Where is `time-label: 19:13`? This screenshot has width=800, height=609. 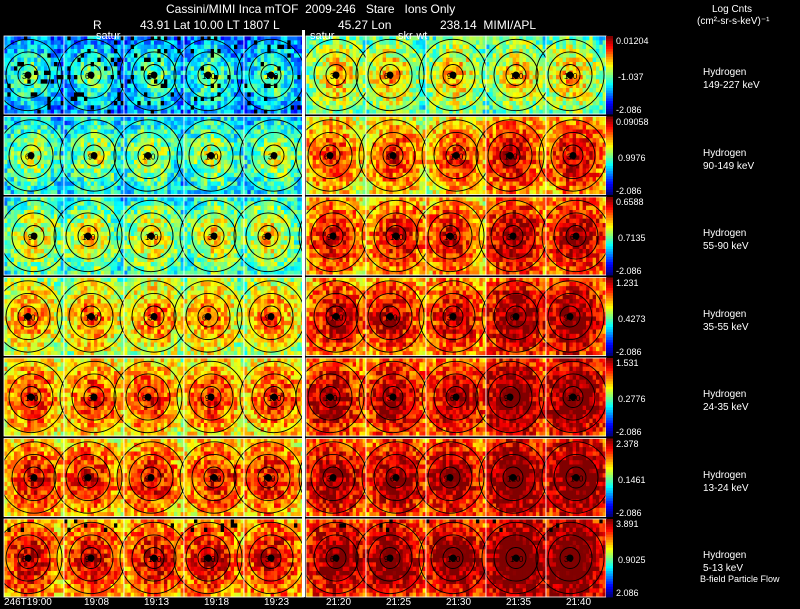 time-label: 19:13 is located at coordinates (156, 602).